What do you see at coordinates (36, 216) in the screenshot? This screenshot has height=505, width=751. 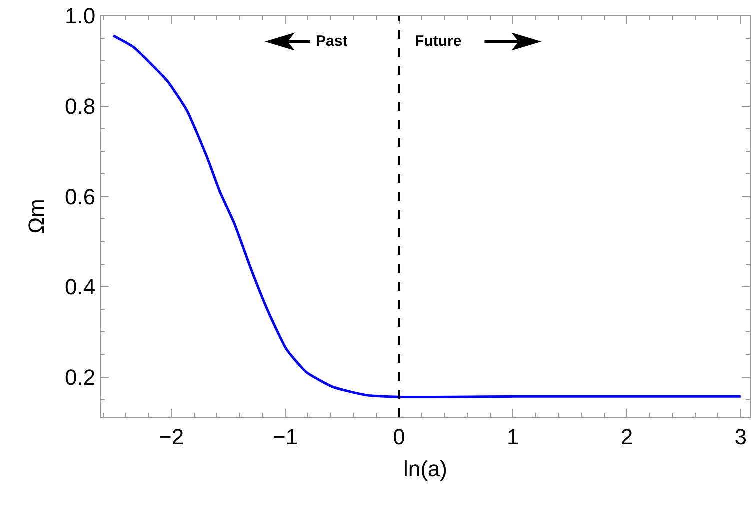 I see `y-axis-title: Ωm` at bounding box center [36, 216].